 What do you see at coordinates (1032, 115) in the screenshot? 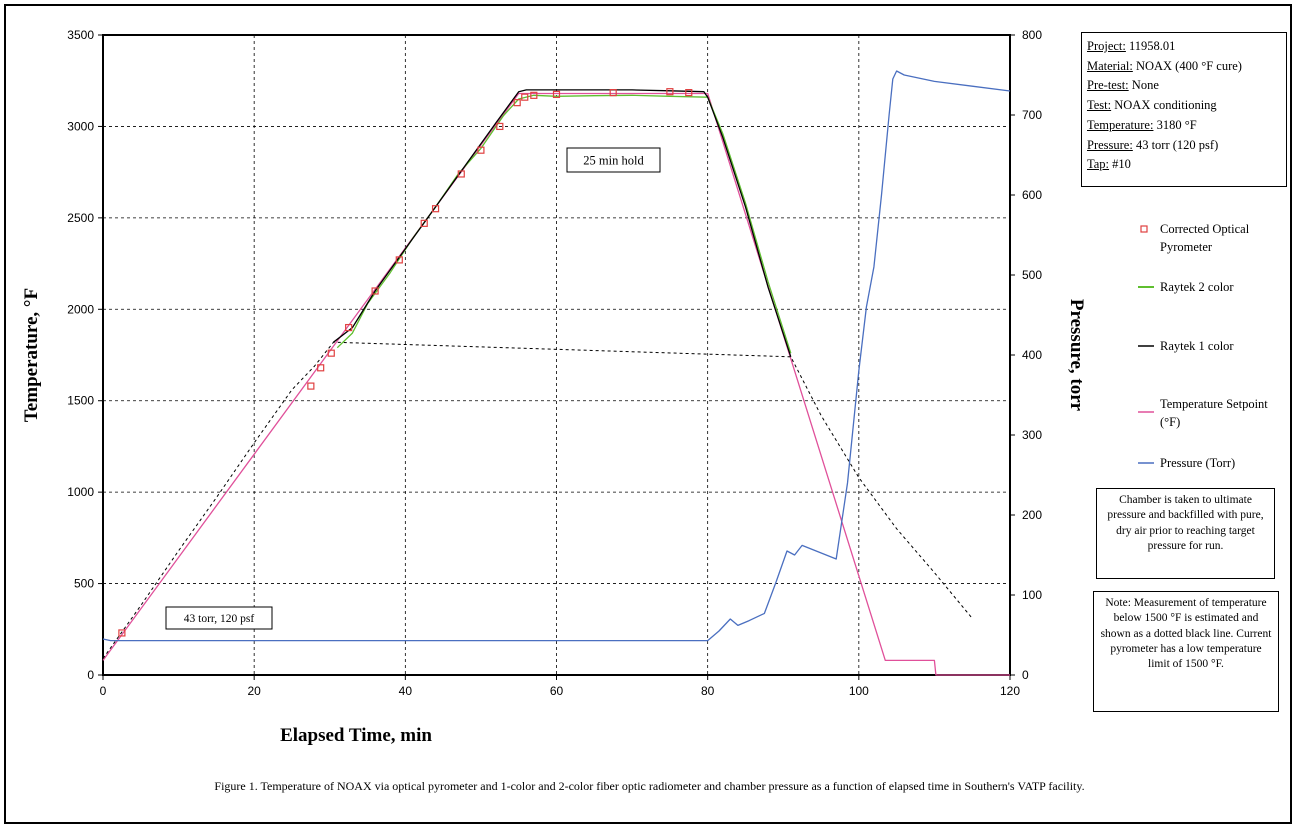
I see `y2-tick-label: 700` at bounding box center [1032, 115].